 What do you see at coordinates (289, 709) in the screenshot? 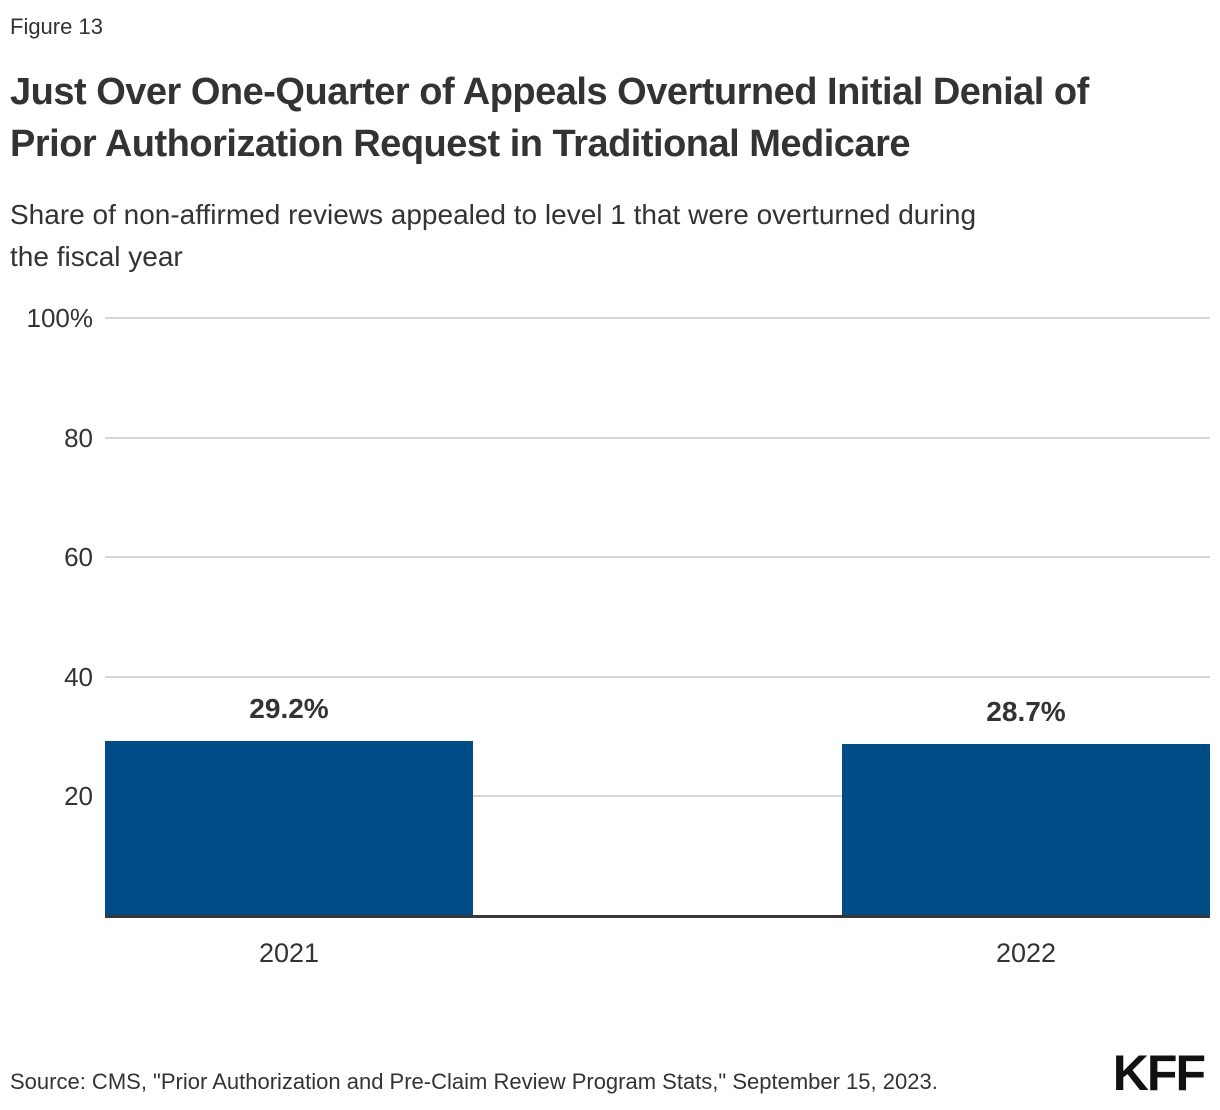
I see `bar-value-label: 29.2%` at bounding box center [289, 709].